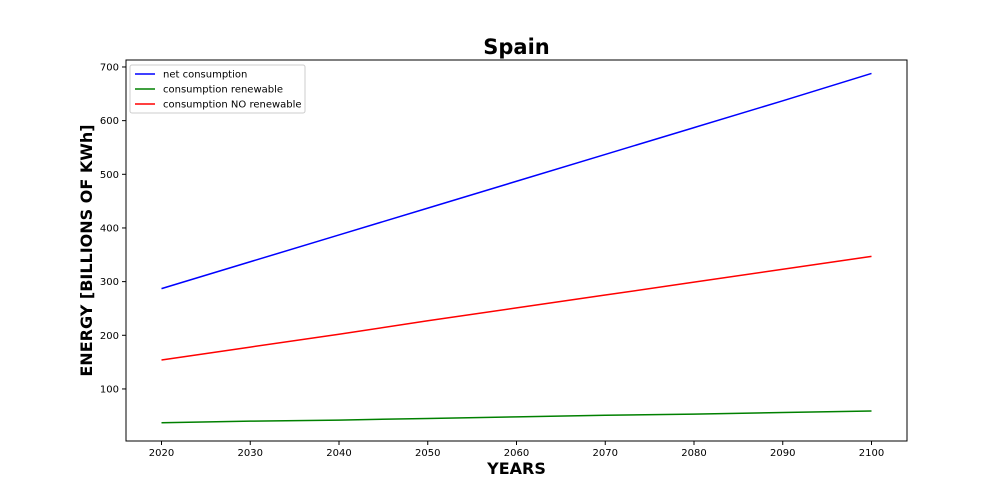 The width and height of the screenshot is (1008, 504). Describe the element at coordinates (516, 453) in the screenshot. I see `x-tick-label: 2060` at that location.